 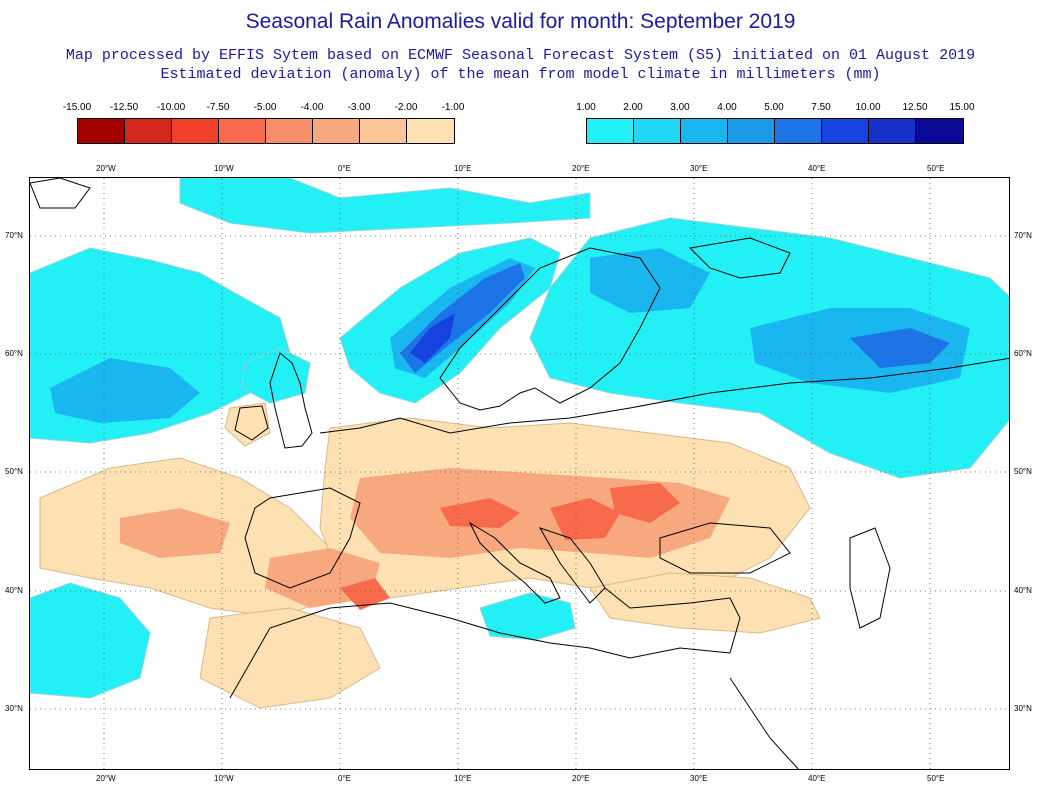 What do you see at coordinates (218, 107) in the screenshot?
I see `legend-neg-label: -7.50` at bounding box center [218, 107].